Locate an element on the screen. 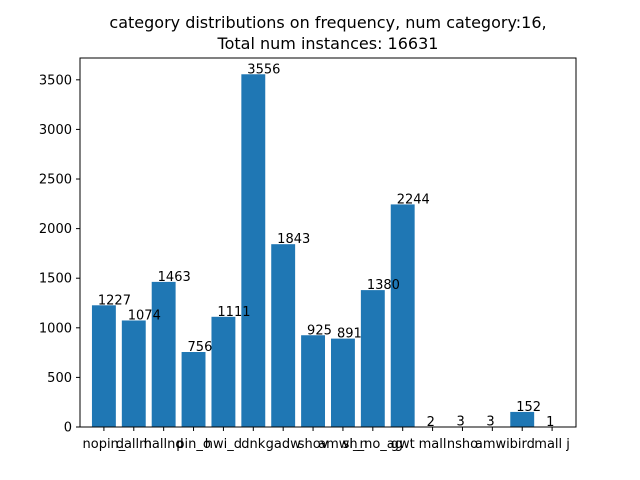 Image resolution: width=640 pixels, height=480 pixels. y-tick-label-1: 500 is located at coordinates (59, 378).